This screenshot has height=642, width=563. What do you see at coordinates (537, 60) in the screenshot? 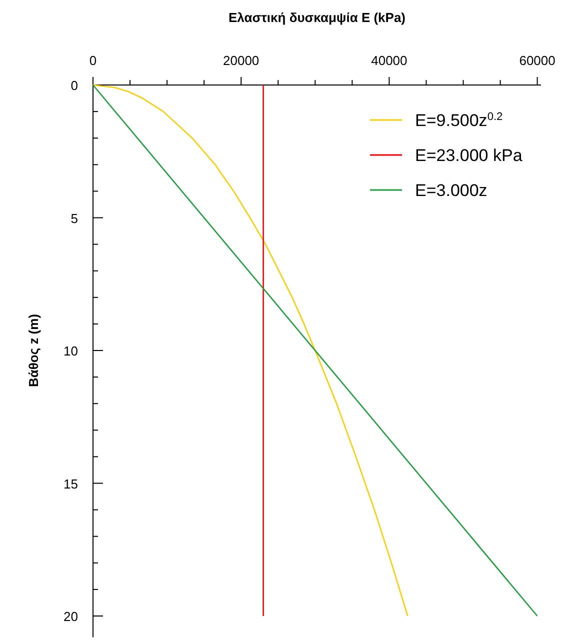
I see `x-tick-label: 60000` at bounding box center [537, 60].